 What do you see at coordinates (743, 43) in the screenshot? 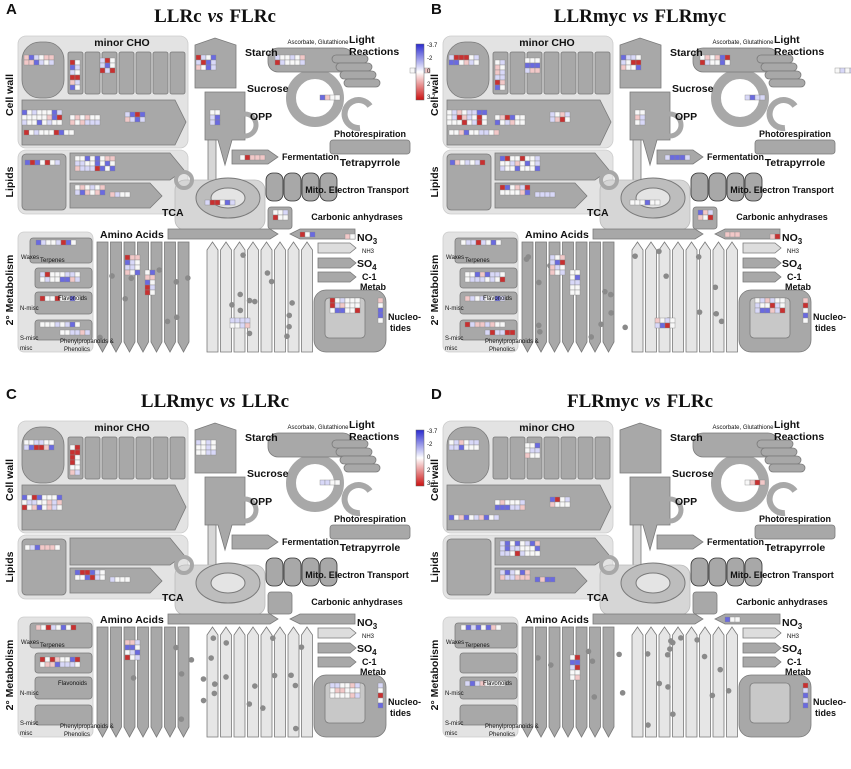
I see `label: Ascorbate, Glutathione` at bounding box center [743, 43].